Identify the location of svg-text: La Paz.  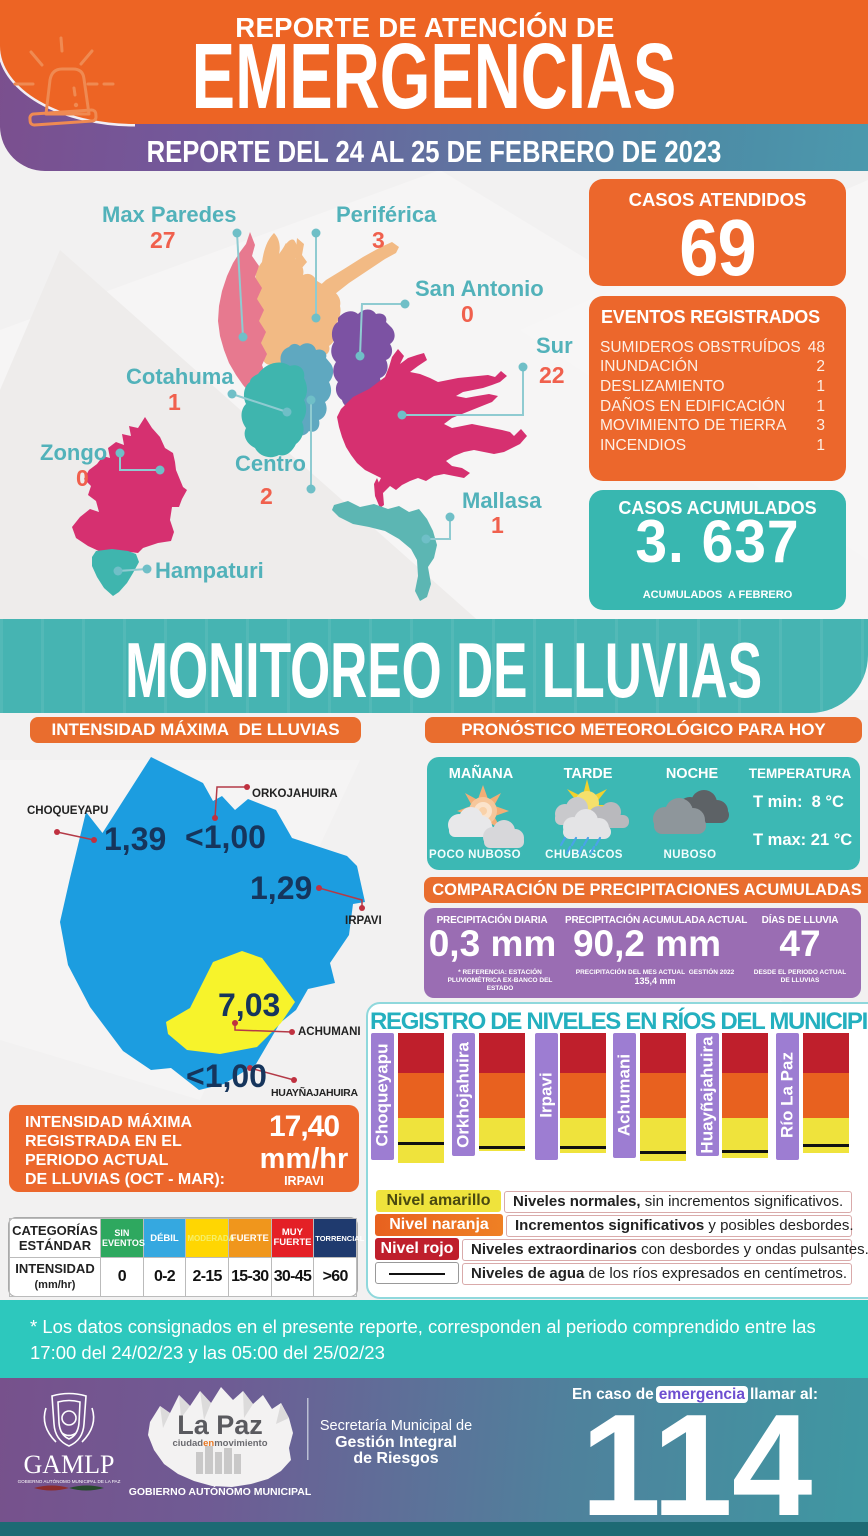
(220, 1425).